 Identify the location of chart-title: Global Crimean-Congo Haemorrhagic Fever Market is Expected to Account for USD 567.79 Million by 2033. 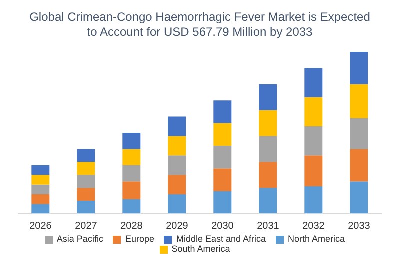
(200, 25).